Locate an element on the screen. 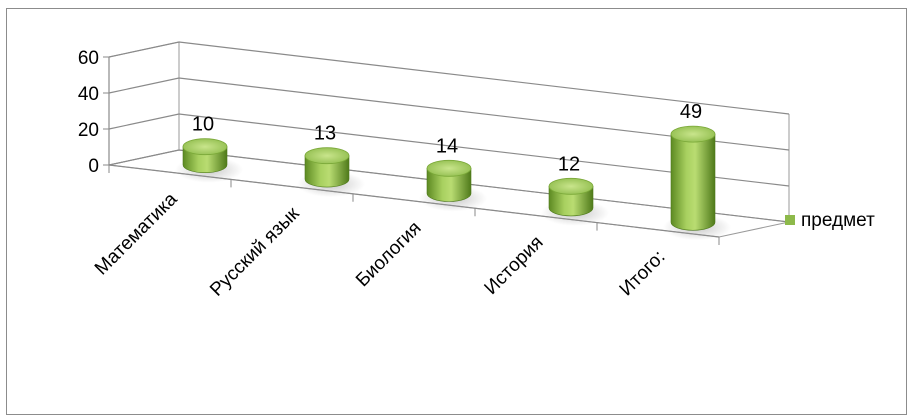  data-labels: 10 13 14 12 49 is located at coordinates (447, 138).